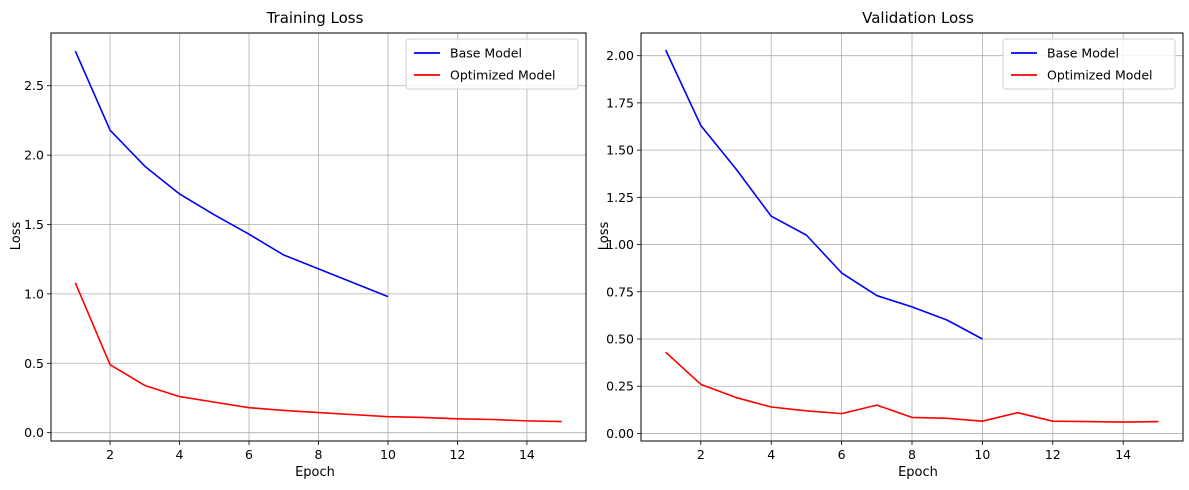  What do you see at coordinates (918, 18) in the screenshot?
I see `chart-title: Validation Loss` at bounding box center [918, 18].